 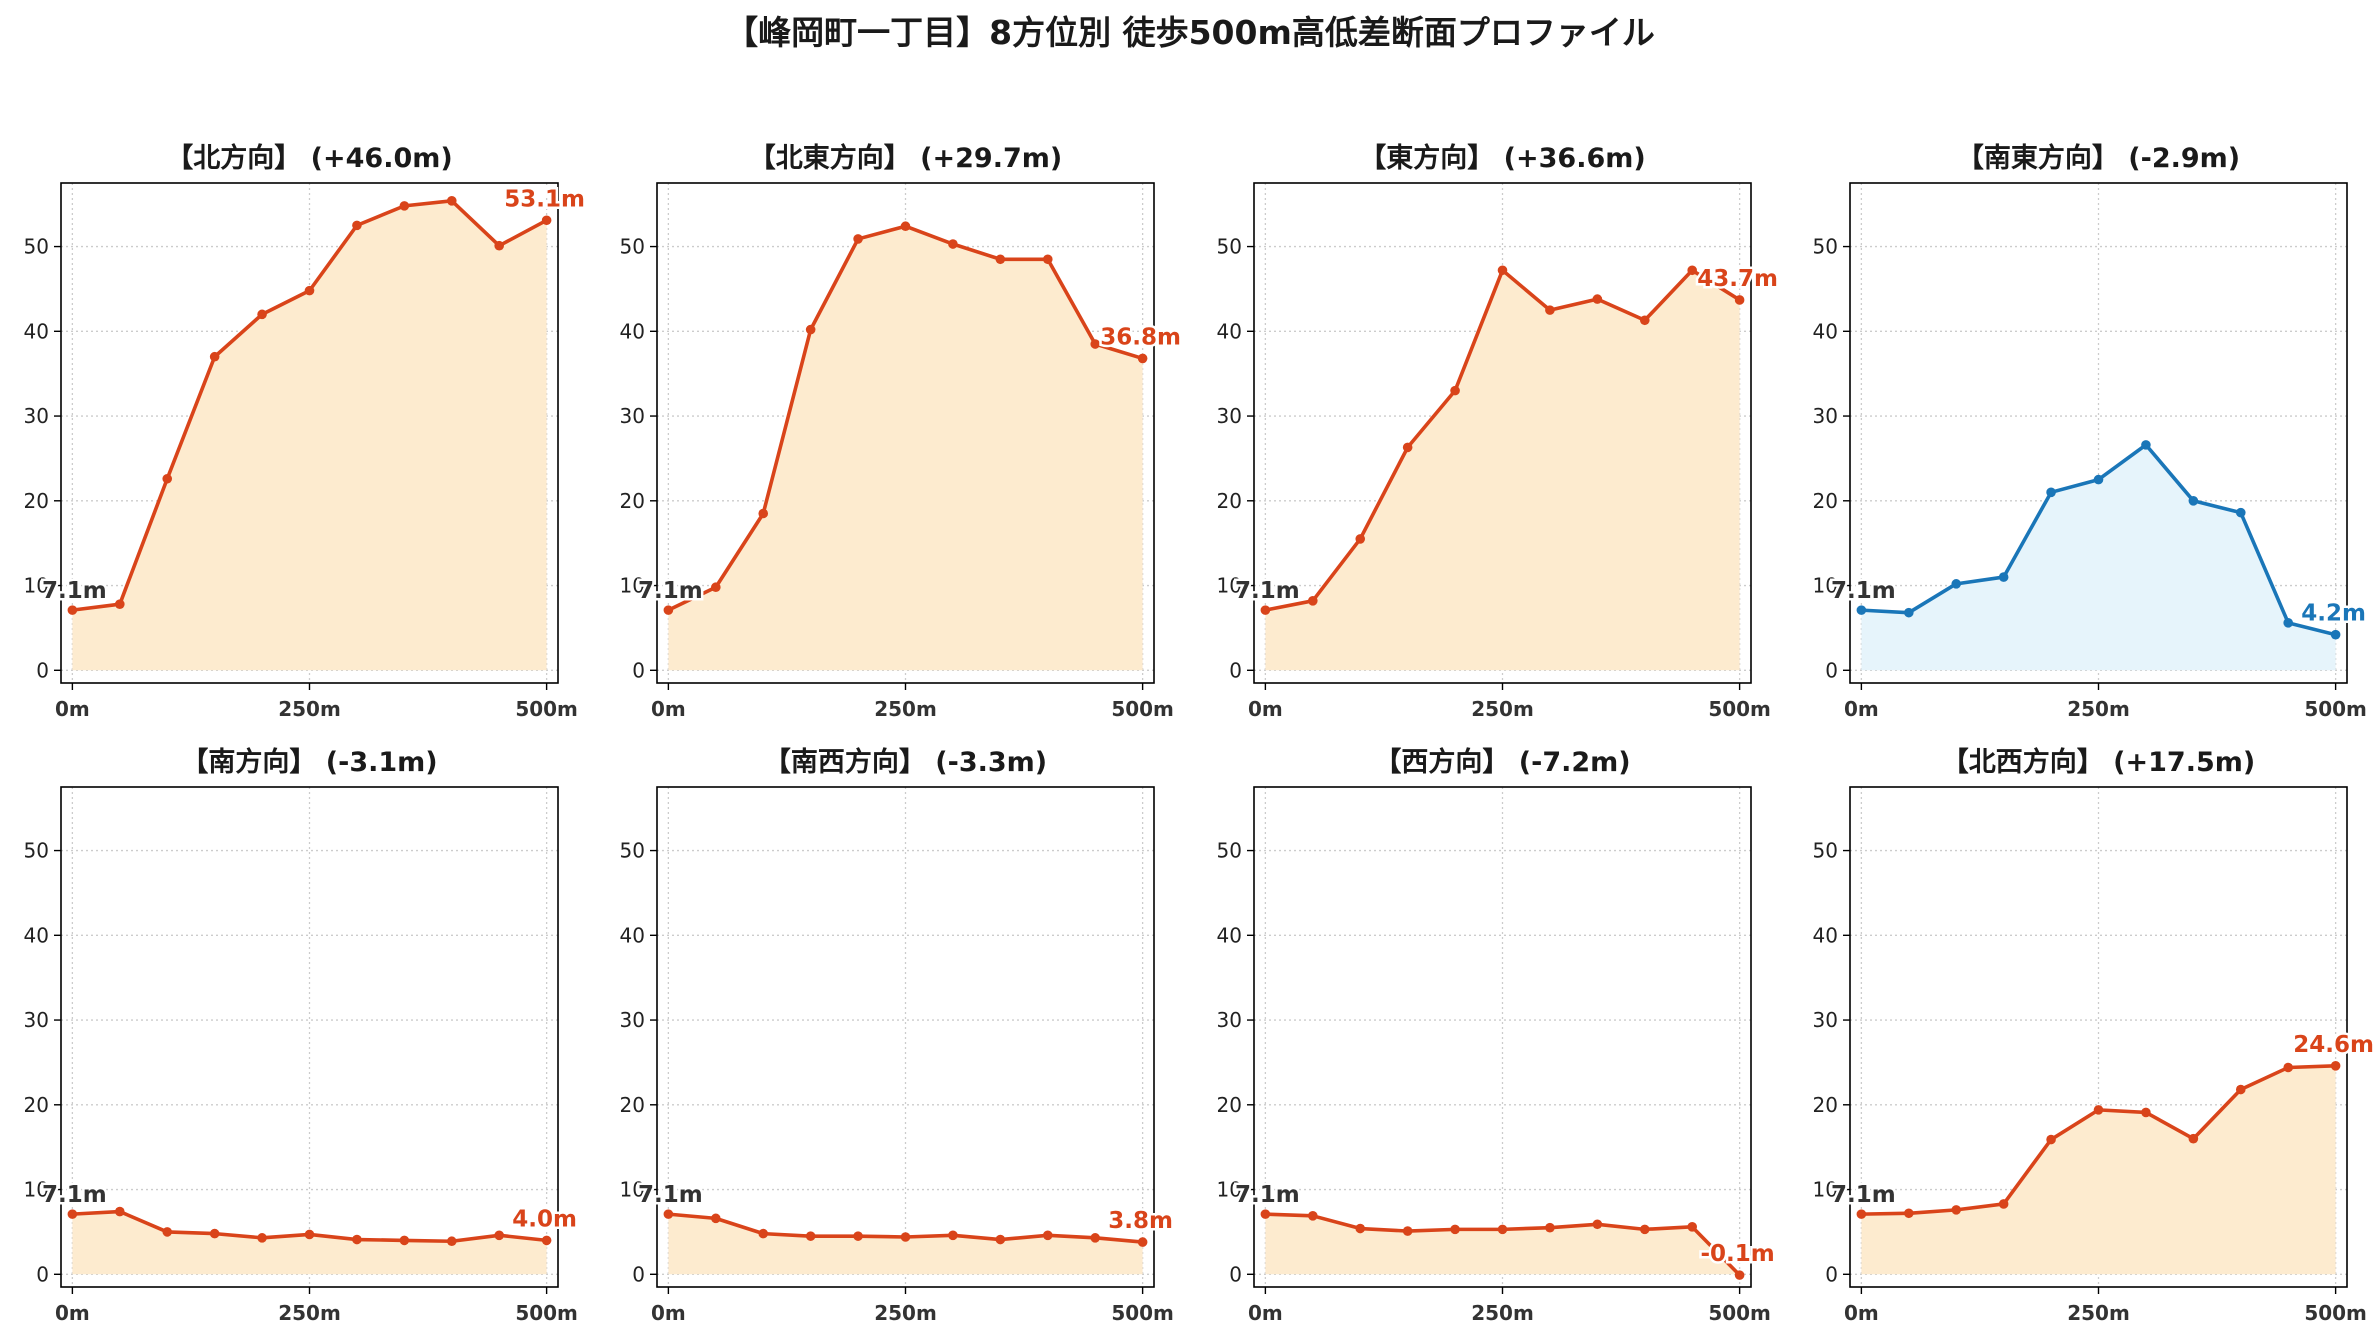 I want to click on end-value-label: 3.8m, so click(x=1140, y=1221).